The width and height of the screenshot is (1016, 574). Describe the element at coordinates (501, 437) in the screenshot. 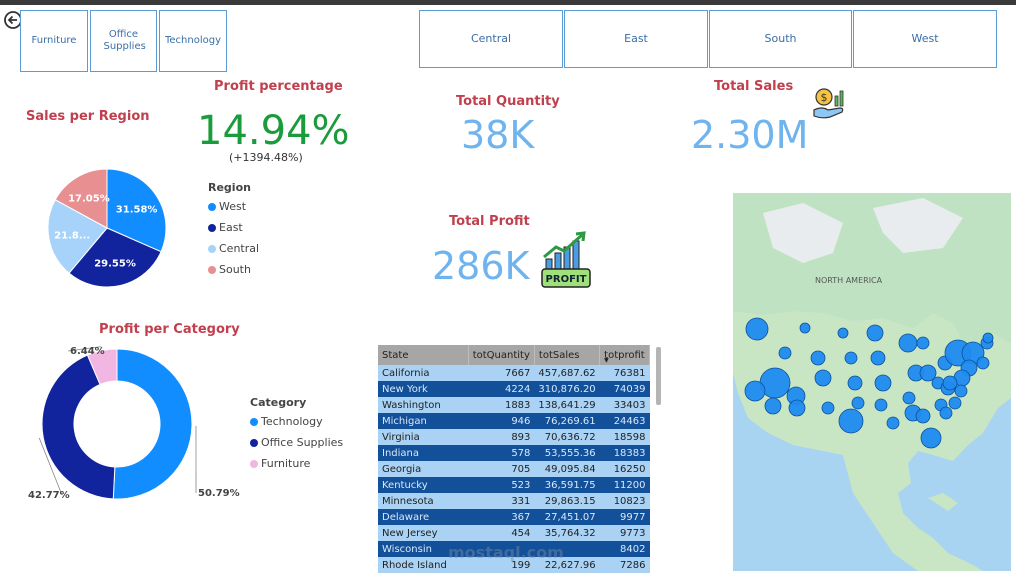

I see `table-cell: 893` at that location.